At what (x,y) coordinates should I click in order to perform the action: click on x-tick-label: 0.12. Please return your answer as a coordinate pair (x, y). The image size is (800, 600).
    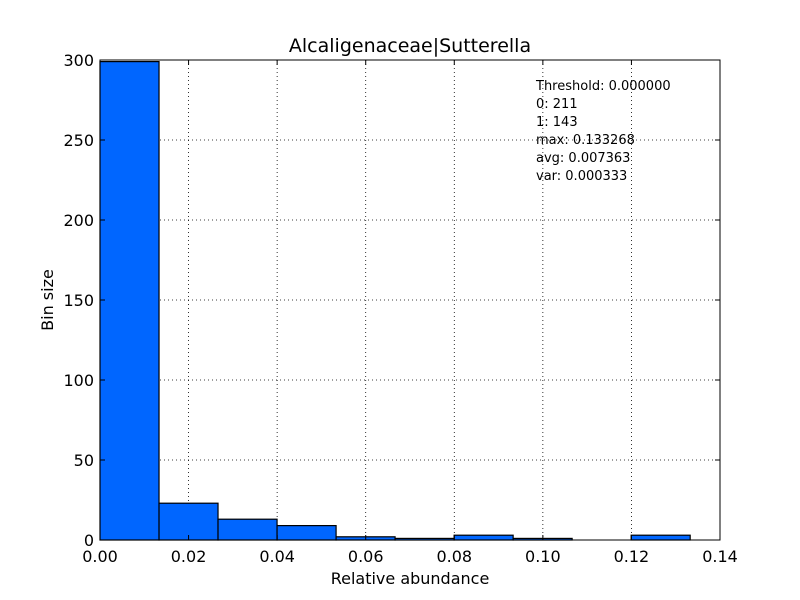
    Looking at the image, I should click on (632, 556).